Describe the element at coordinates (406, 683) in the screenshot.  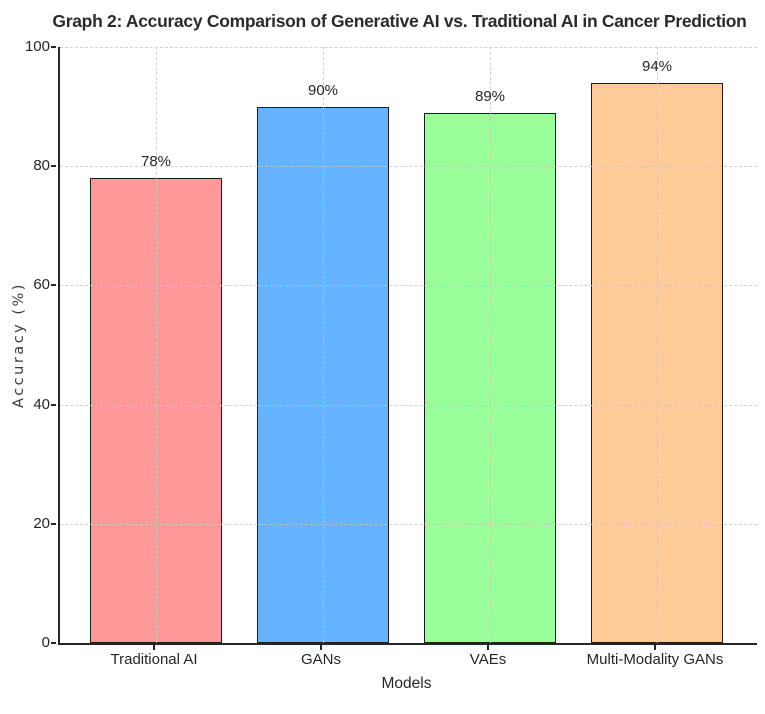
I see `x-axis-label: Models` at that location.